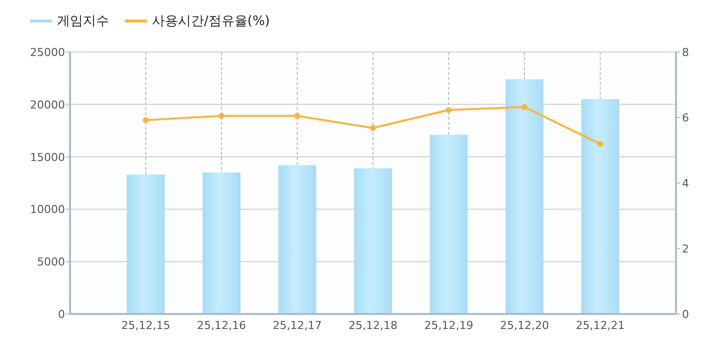  I want to click on x-tick-label: 25,12,19, so click(449, 325).